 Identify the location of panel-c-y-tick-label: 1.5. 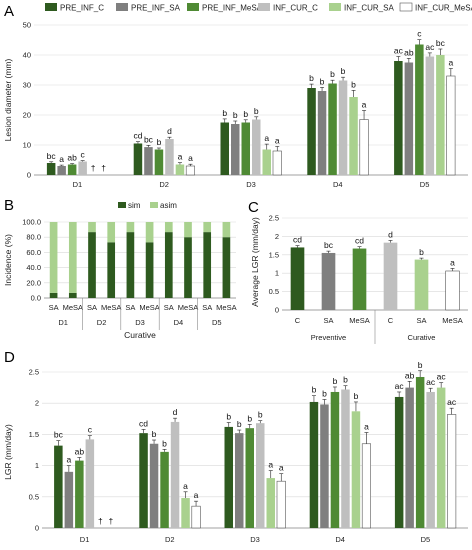
(274, 254).